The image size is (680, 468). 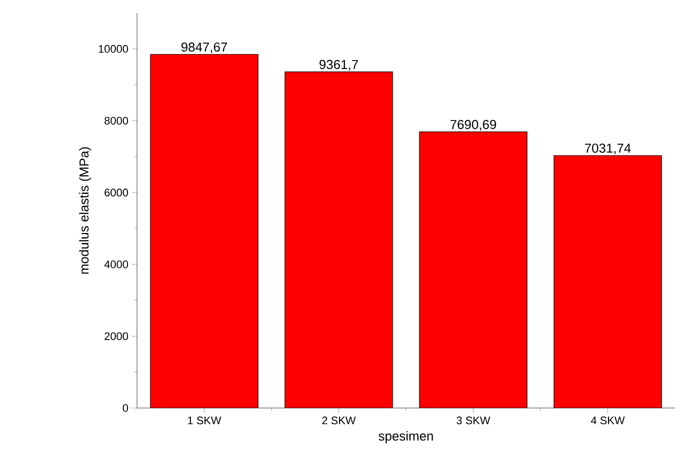 I want to click on y-axis-title: modulus elastis (MPa), so click(x=85, y=210).